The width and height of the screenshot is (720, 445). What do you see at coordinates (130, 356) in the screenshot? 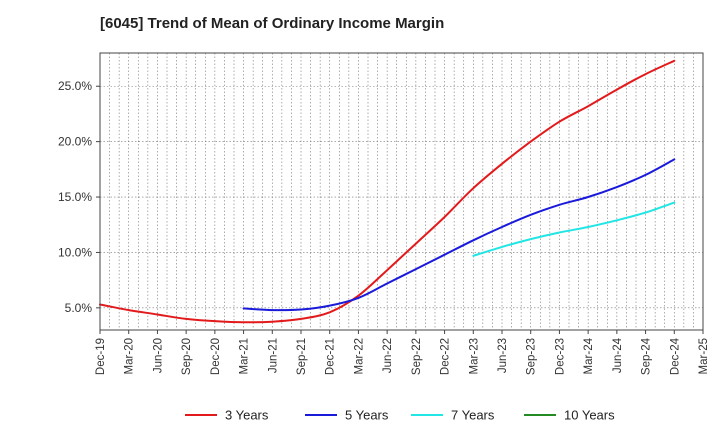
I see `x-tick-label: Mar-20` at bounding box center [130, 356].